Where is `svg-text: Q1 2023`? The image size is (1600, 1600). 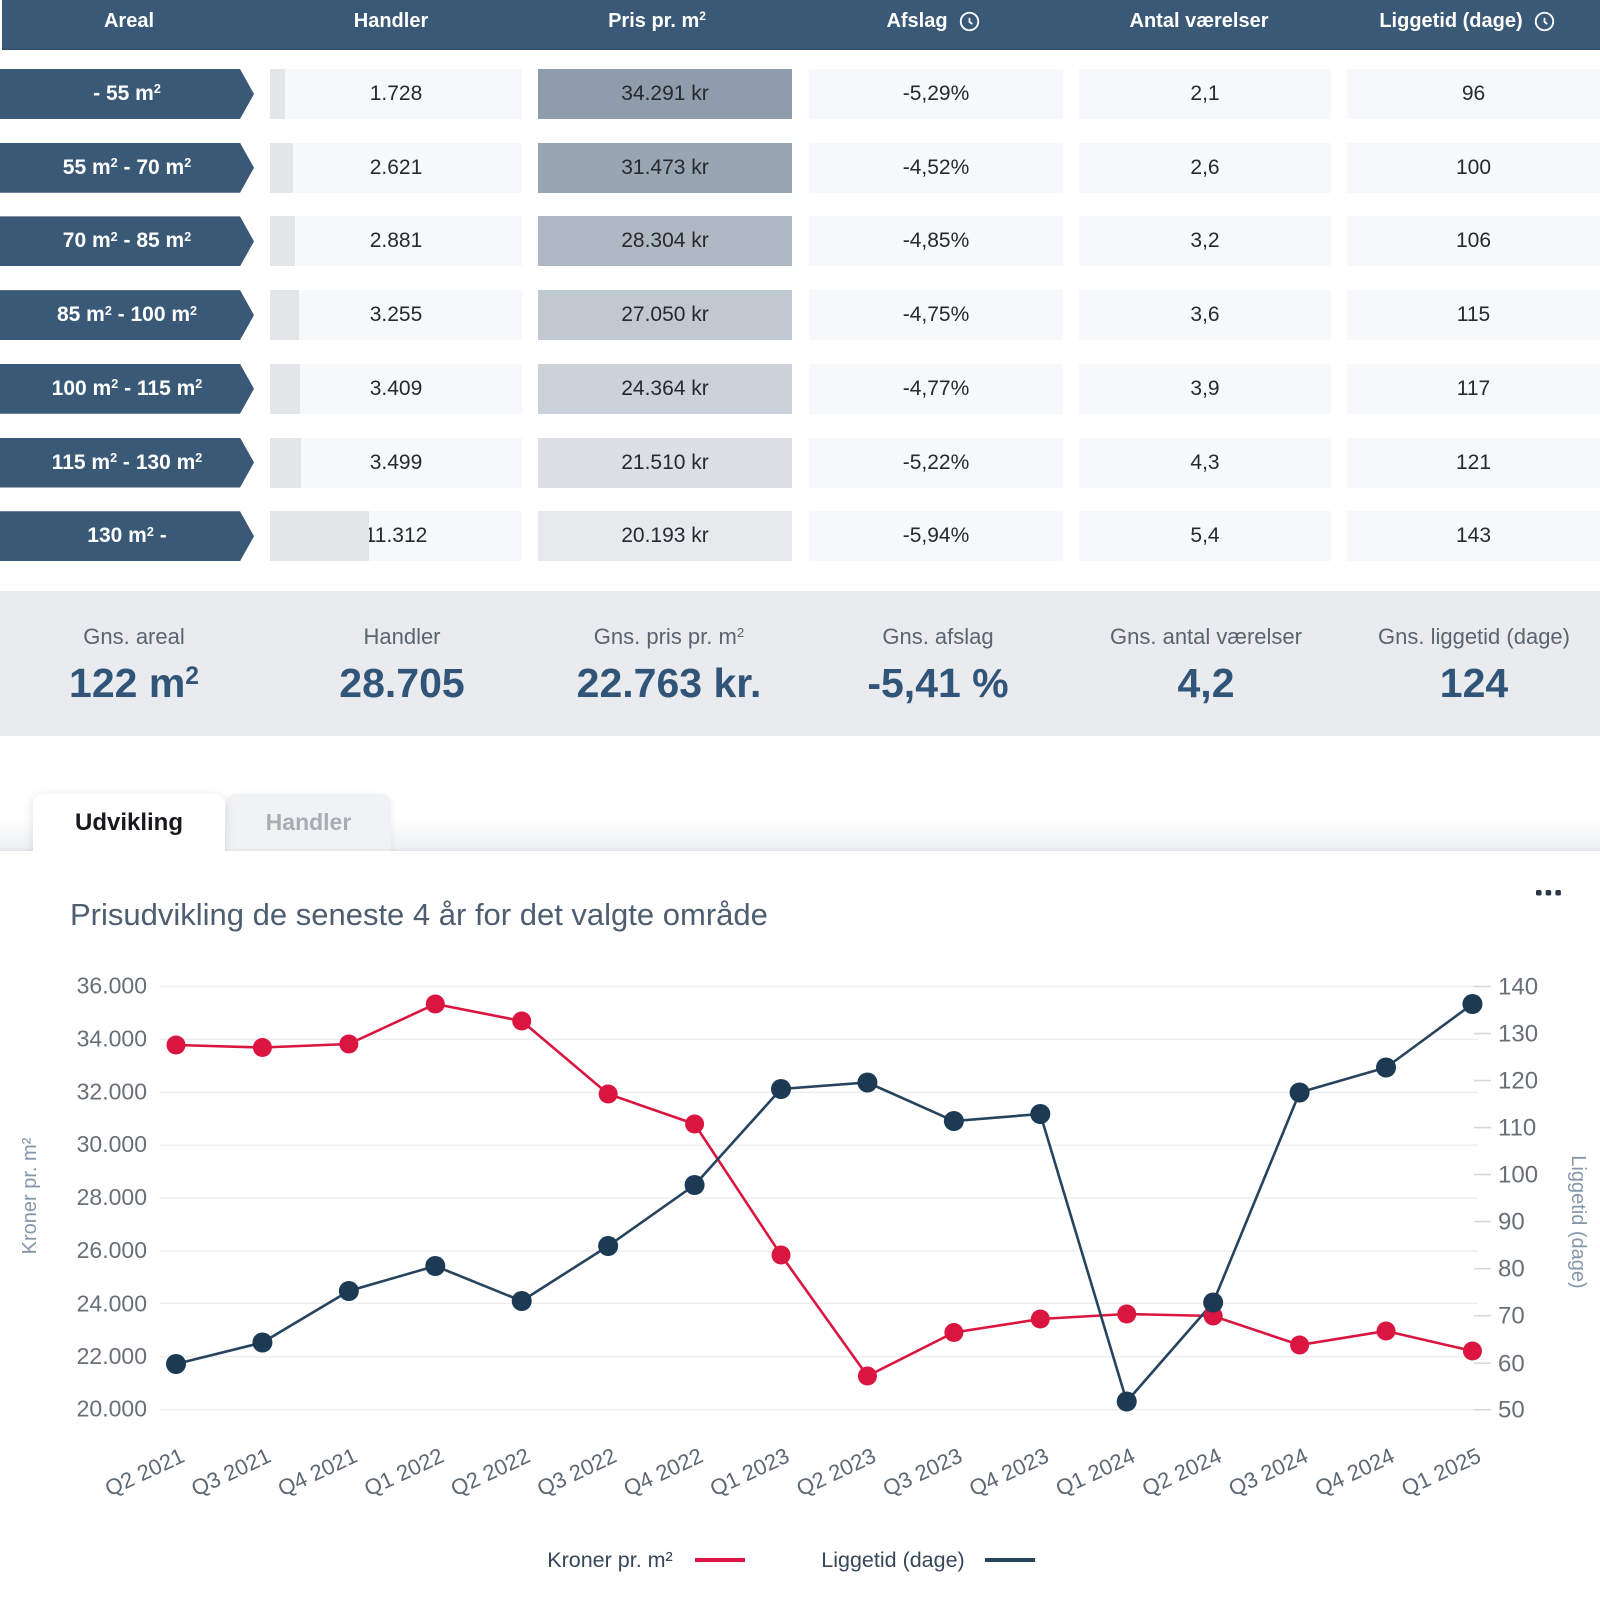
svg-text: Q1 2023 is located at coordinates (749, 1472).